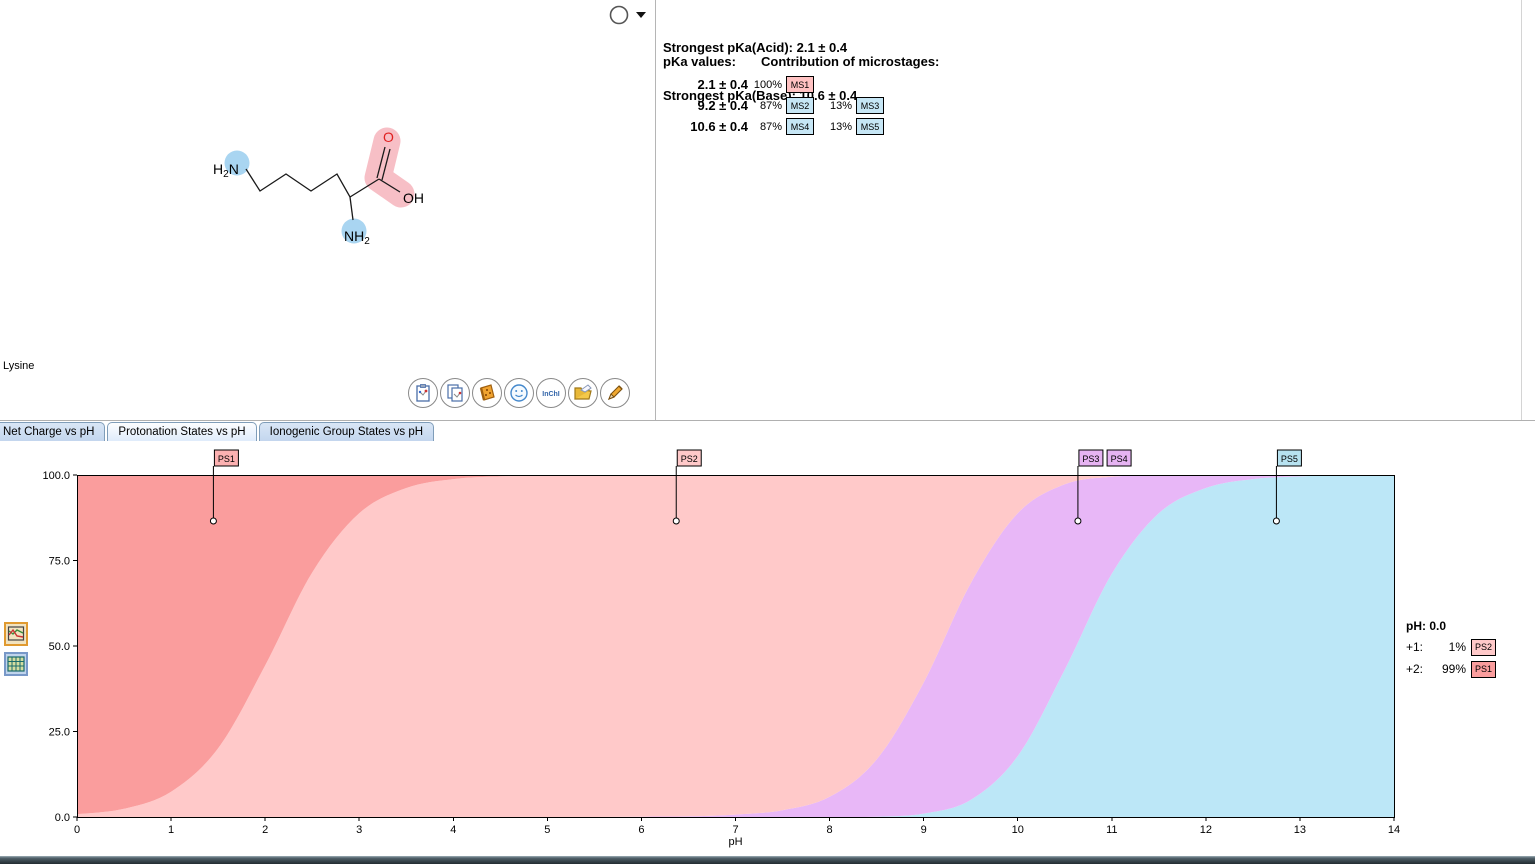 The width and height of the screenshot is (1535, 864). What do you see at coordinates (56, 476) in the screenshot?
I see `y-tick-label: 100.0` at bounding box center [56, 476].